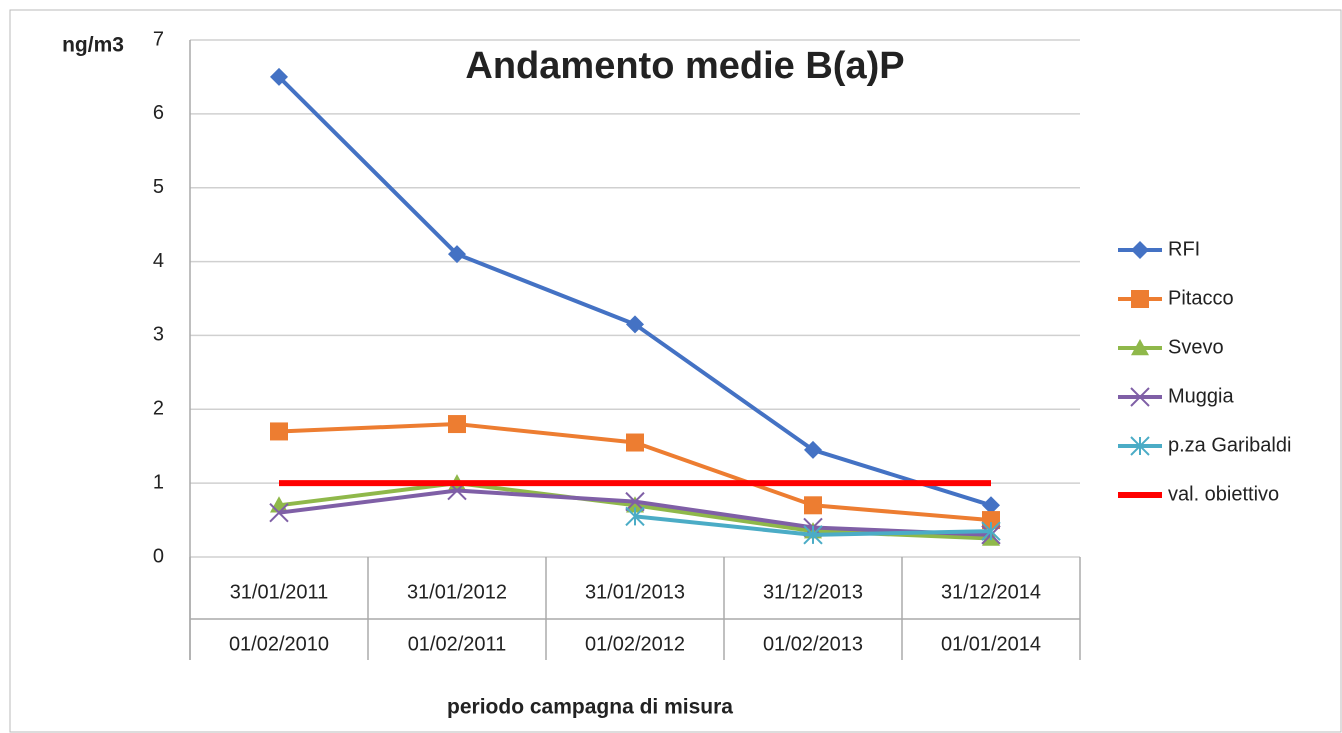 This screenshot has width=1342, height=733. I want to click on x-tick-label: 31/01/2013, so click(635, 592).